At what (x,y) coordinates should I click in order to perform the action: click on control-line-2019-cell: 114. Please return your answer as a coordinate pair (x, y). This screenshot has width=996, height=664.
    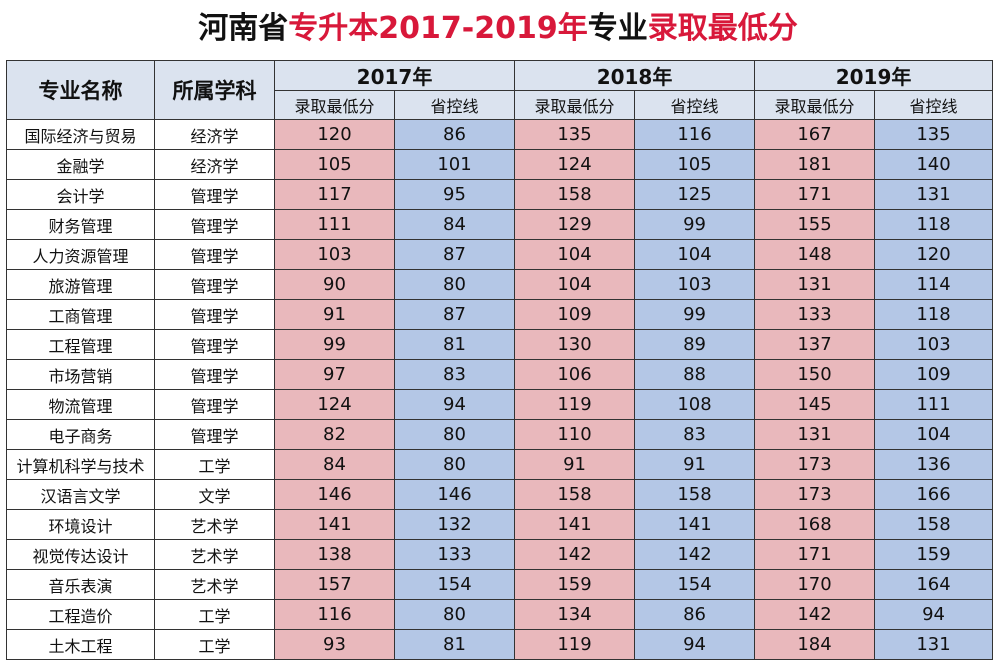
    Looking at the image, I should click on (934, 284).